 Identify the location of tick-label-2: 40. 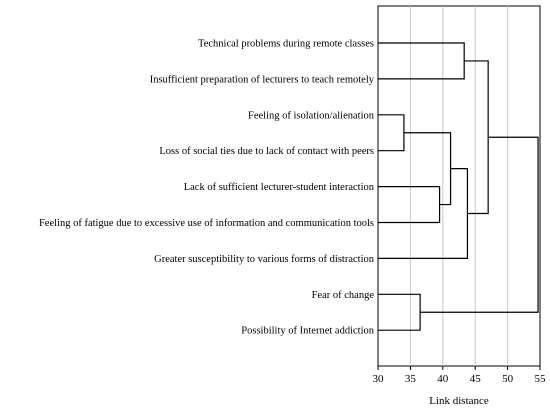
(443, 379).